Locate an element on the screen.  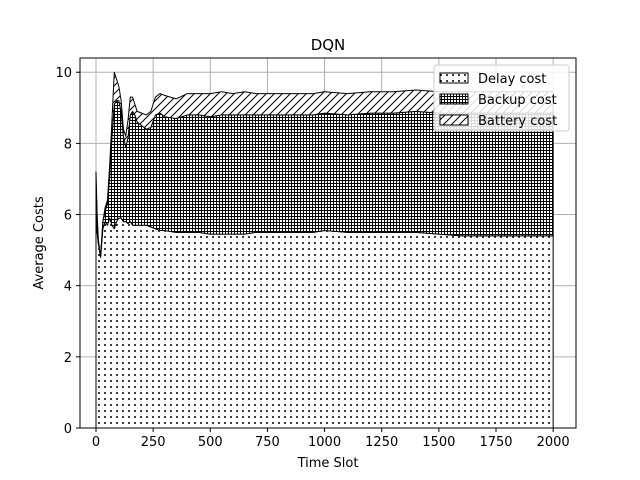
legend-label-backup-cost: Backup cost is located at coordinates (517, 100).